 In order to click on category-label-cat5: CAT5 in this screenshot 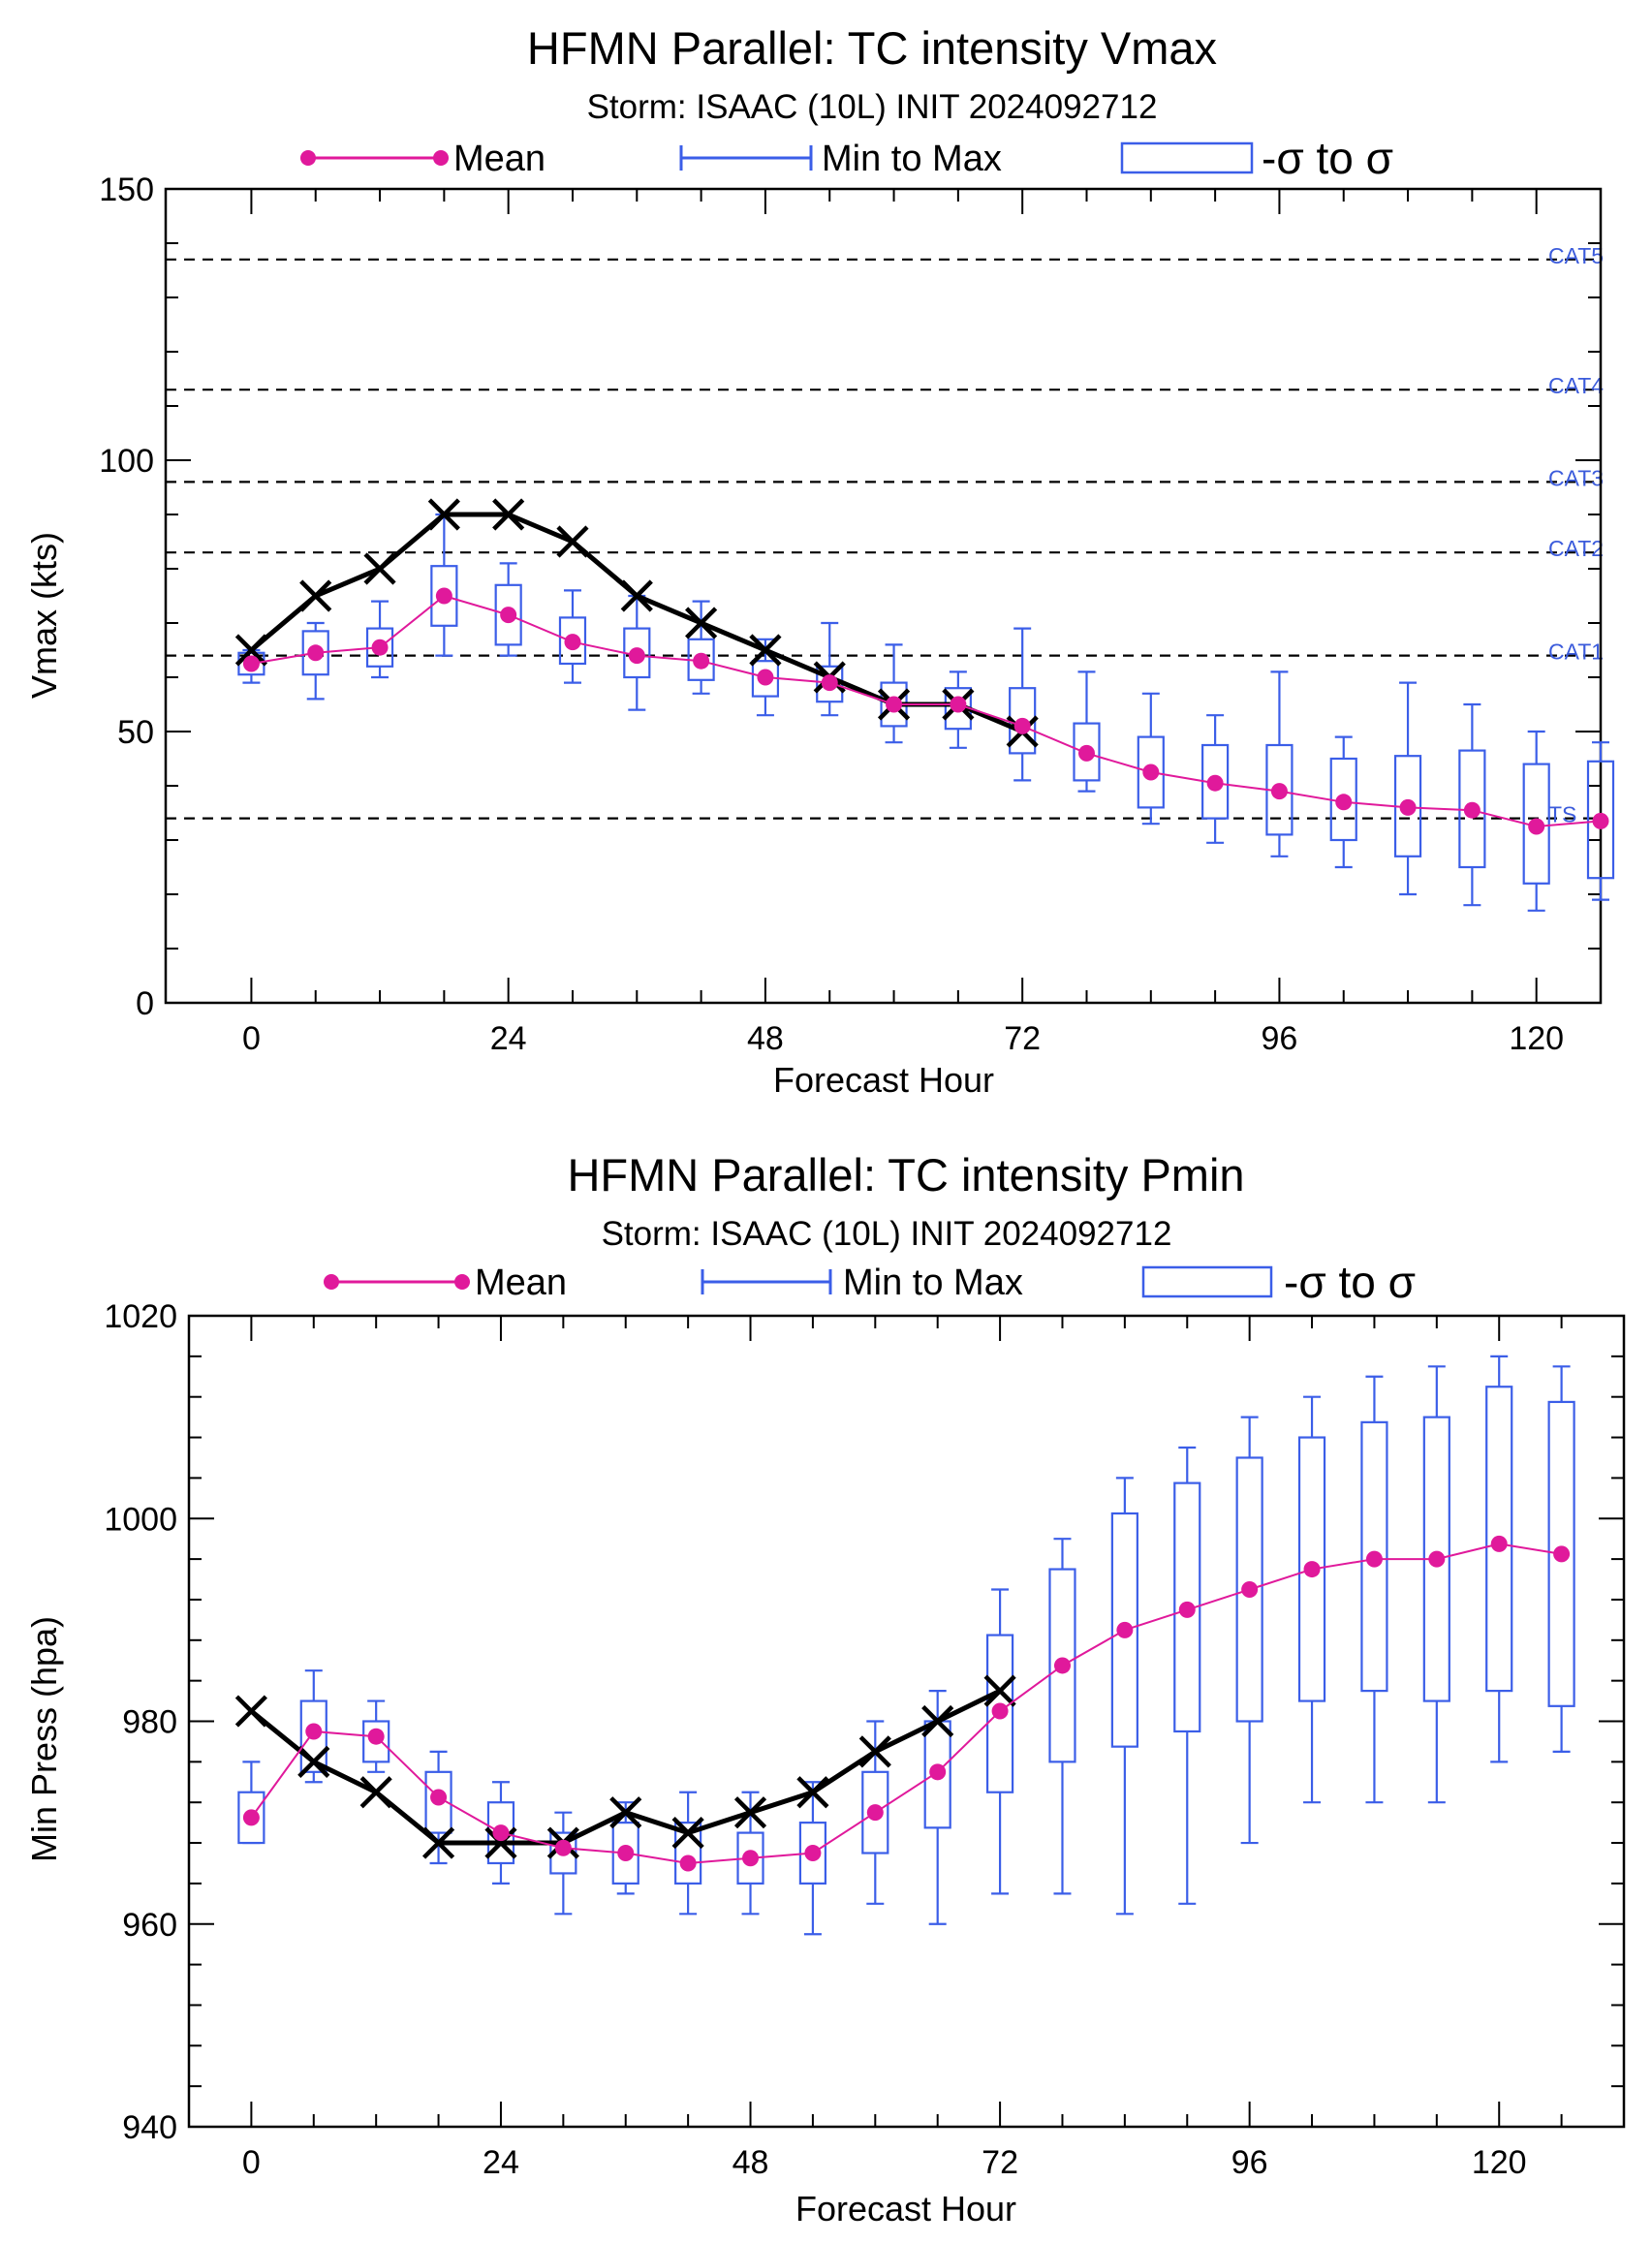, I will do `click(1576, 255)`.